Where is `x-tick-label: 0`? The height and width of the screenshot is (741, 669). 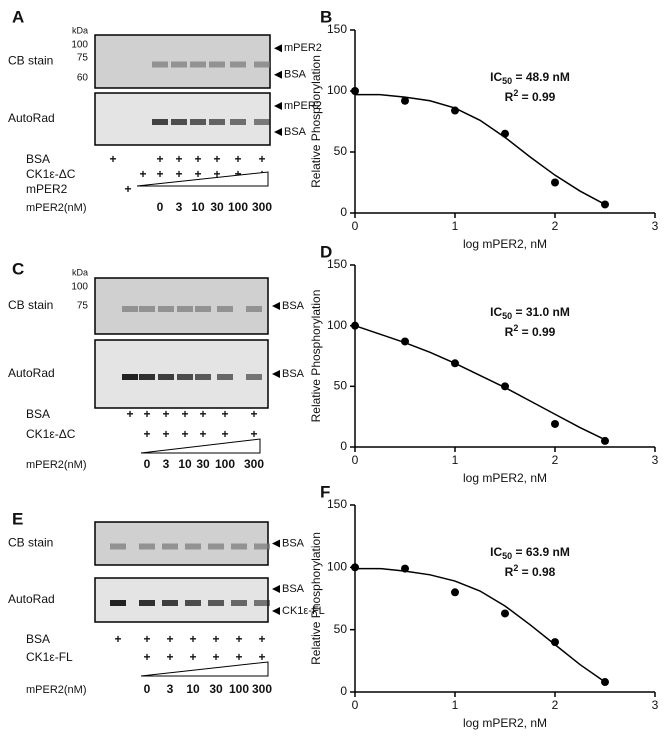 x-tick-label: 0 is located at coordinates (355, 226).